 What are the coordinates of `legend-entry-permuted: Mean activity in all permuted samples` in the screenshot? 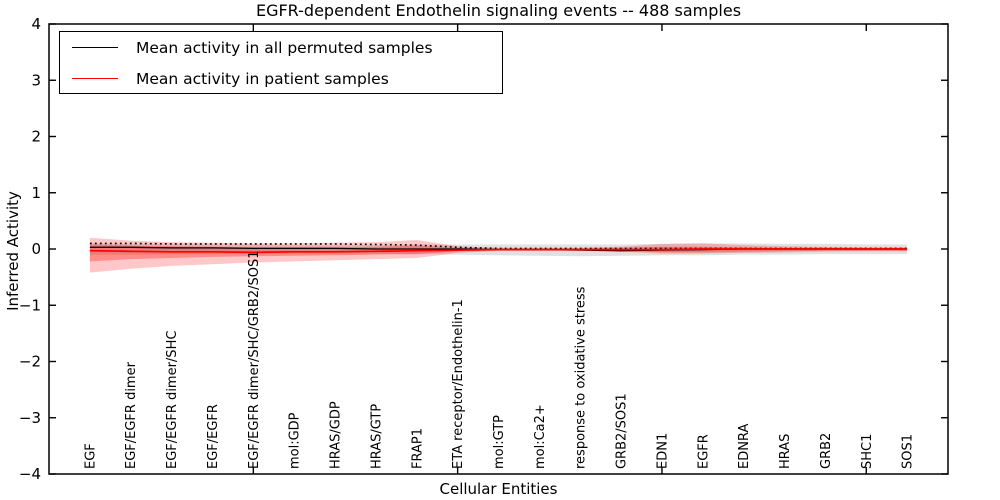 It's located at (281, 47).